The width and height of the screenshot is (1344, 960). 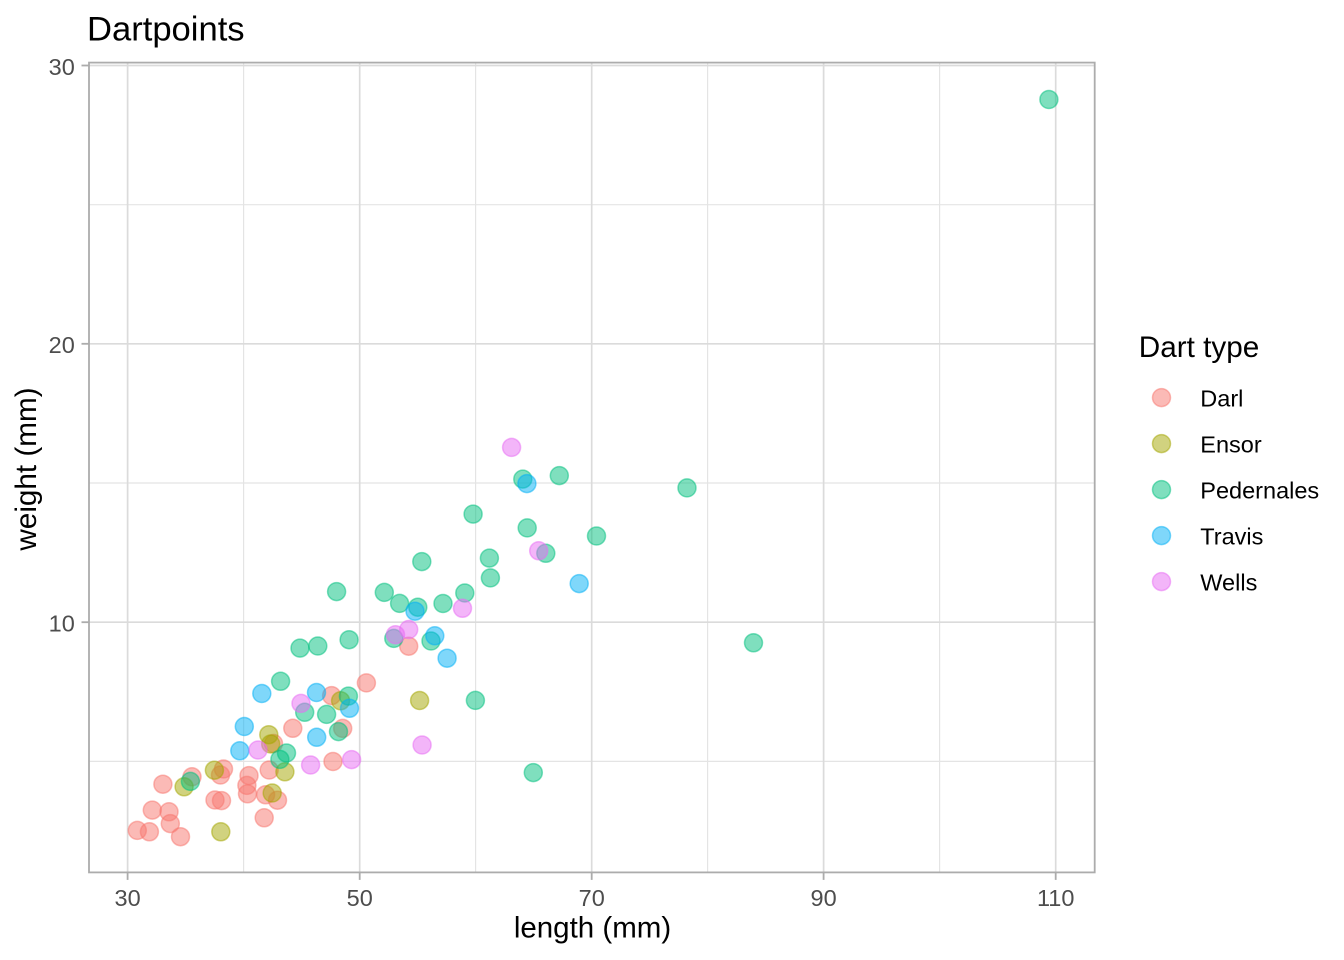 What do you see at coordinates (592, 898) in the screenshot?
I see `svg-text: 70` at bounding box center [592, 898].